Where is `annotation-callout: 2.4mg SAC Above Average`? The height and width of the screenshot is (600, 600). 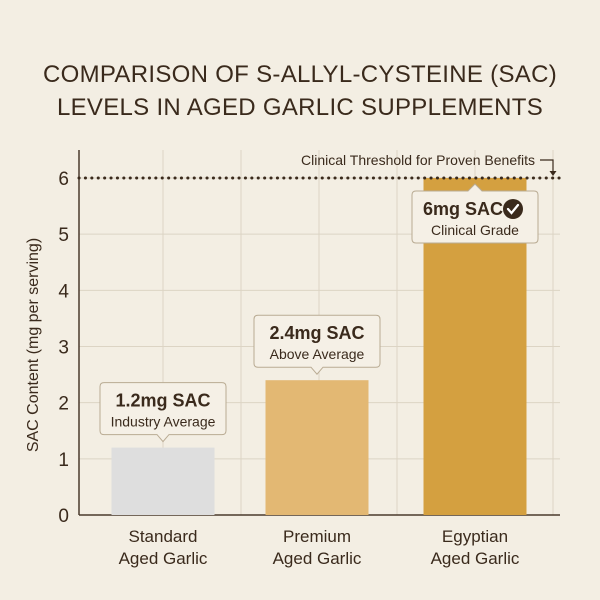
annotation-callout: 2.4mg SAC Above Average is located at coordinates (317, 344).